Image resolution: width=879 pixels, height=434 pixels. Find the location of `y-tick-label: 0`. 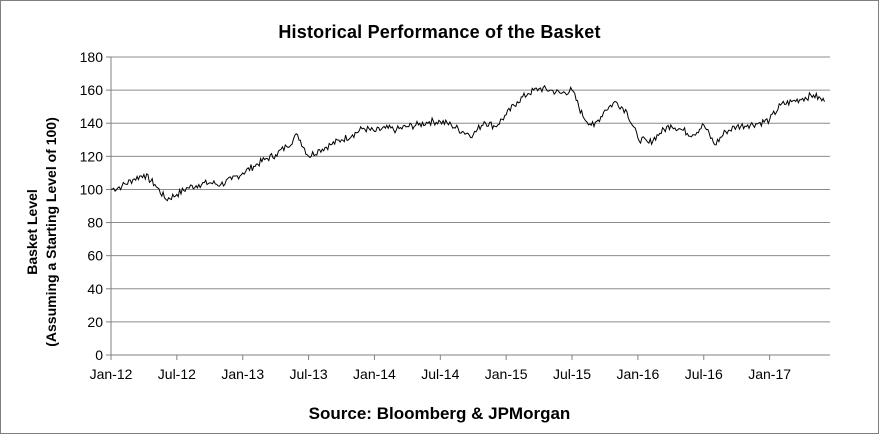

y-tick-label: 0 is located at coordinates (99, 355).